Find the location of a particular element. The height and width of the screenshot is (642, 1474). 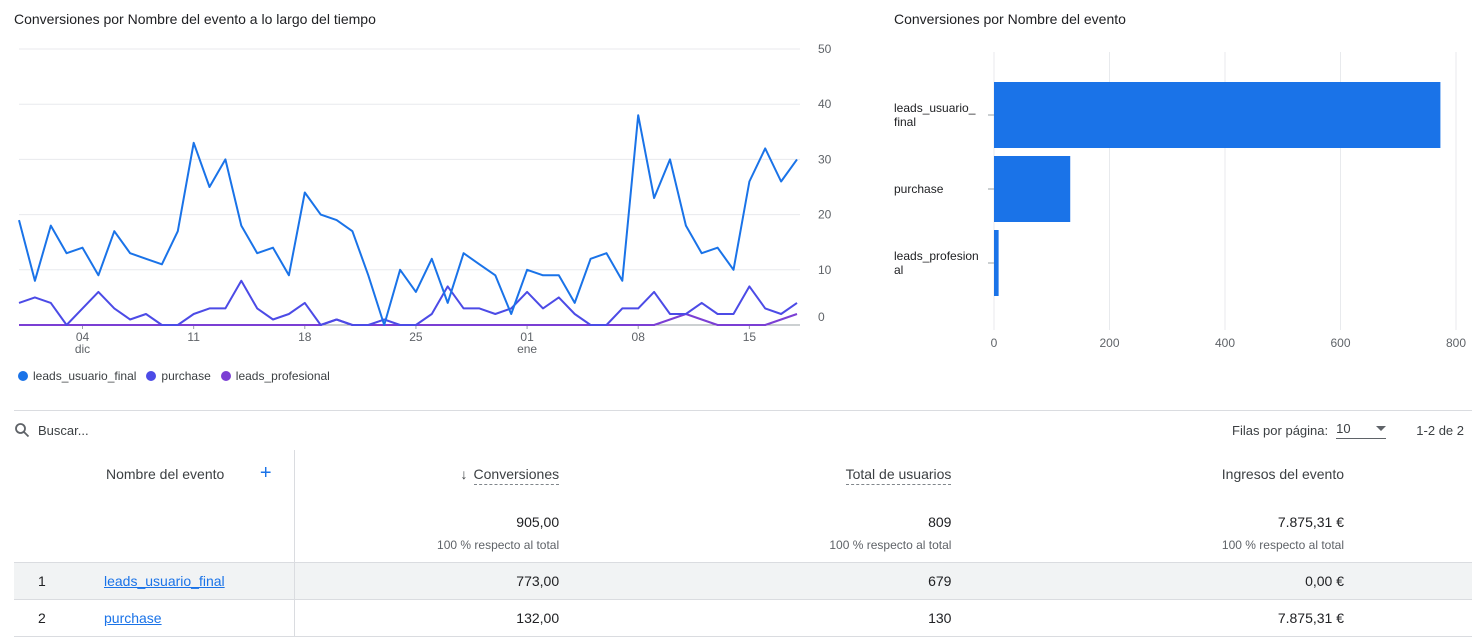

total-users: 809 is located at coordinates (940, 522).